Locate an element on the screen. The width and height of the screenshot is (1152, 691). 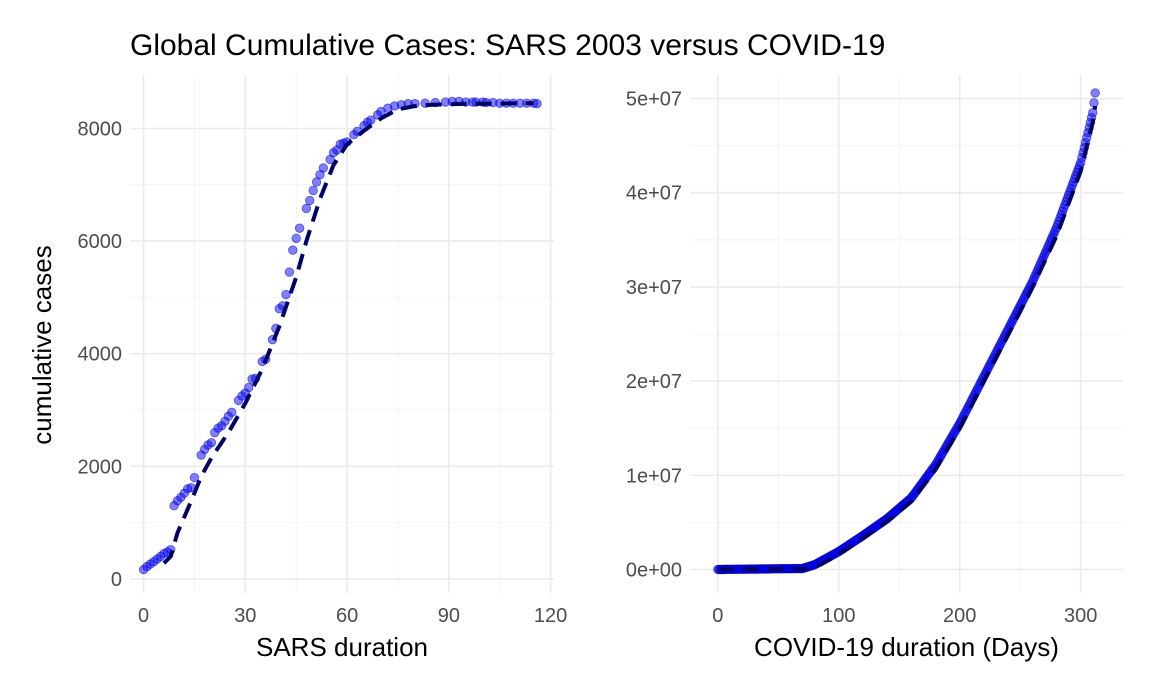
sars-y-tick-label: 2000 is located at coordinates (100, 467).